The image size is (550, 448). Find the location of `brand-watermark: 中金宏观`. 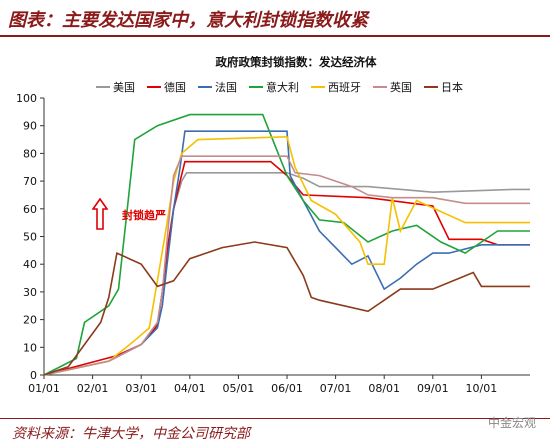

brand-watermark: 中金宏观 is located at coordinates (511, 423).